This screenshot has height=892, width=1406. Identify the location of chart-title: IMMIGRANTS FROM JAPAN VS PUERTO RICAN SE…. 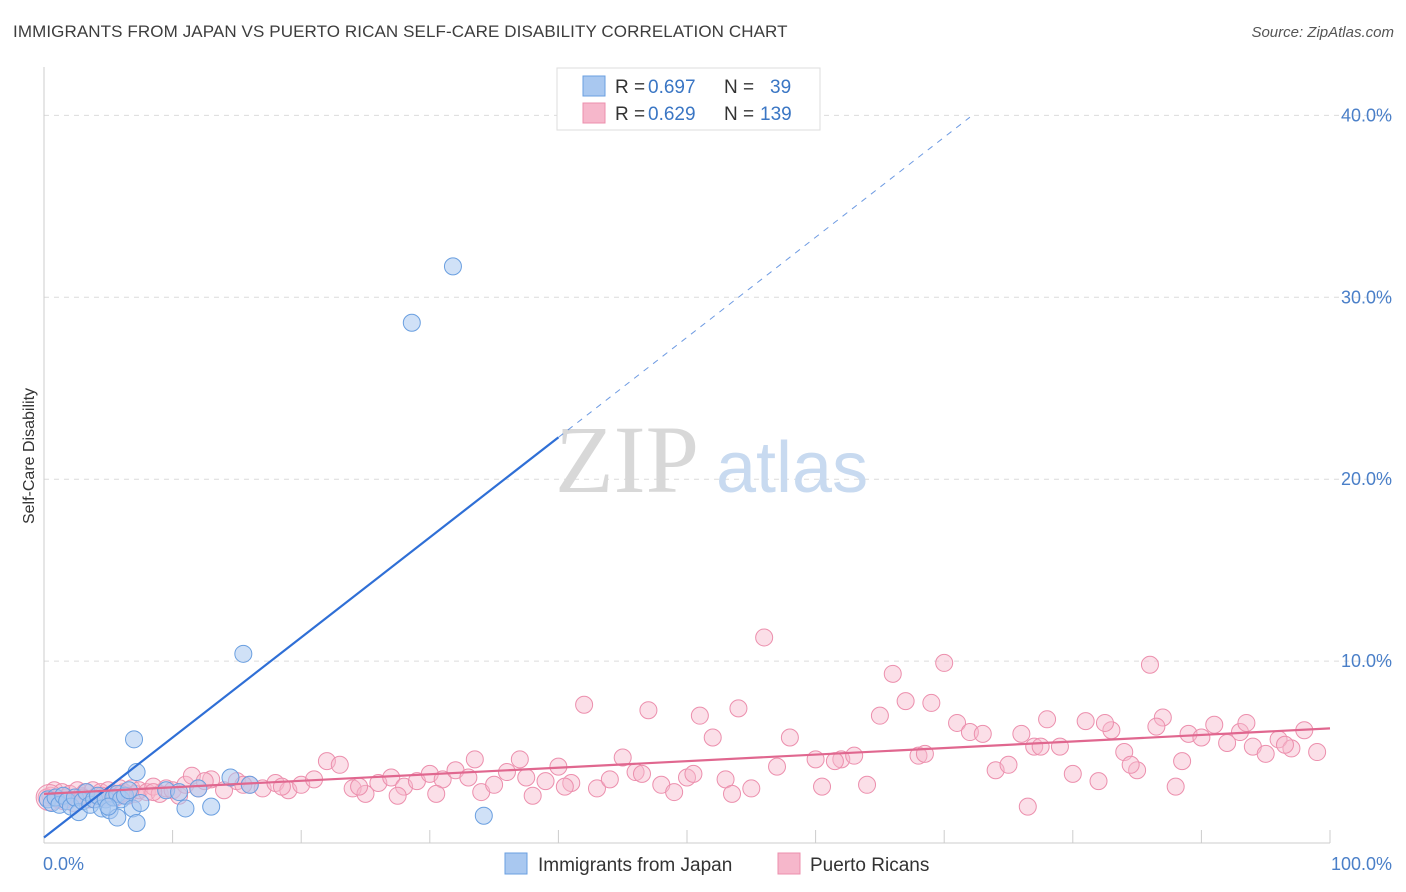
(400, 31).